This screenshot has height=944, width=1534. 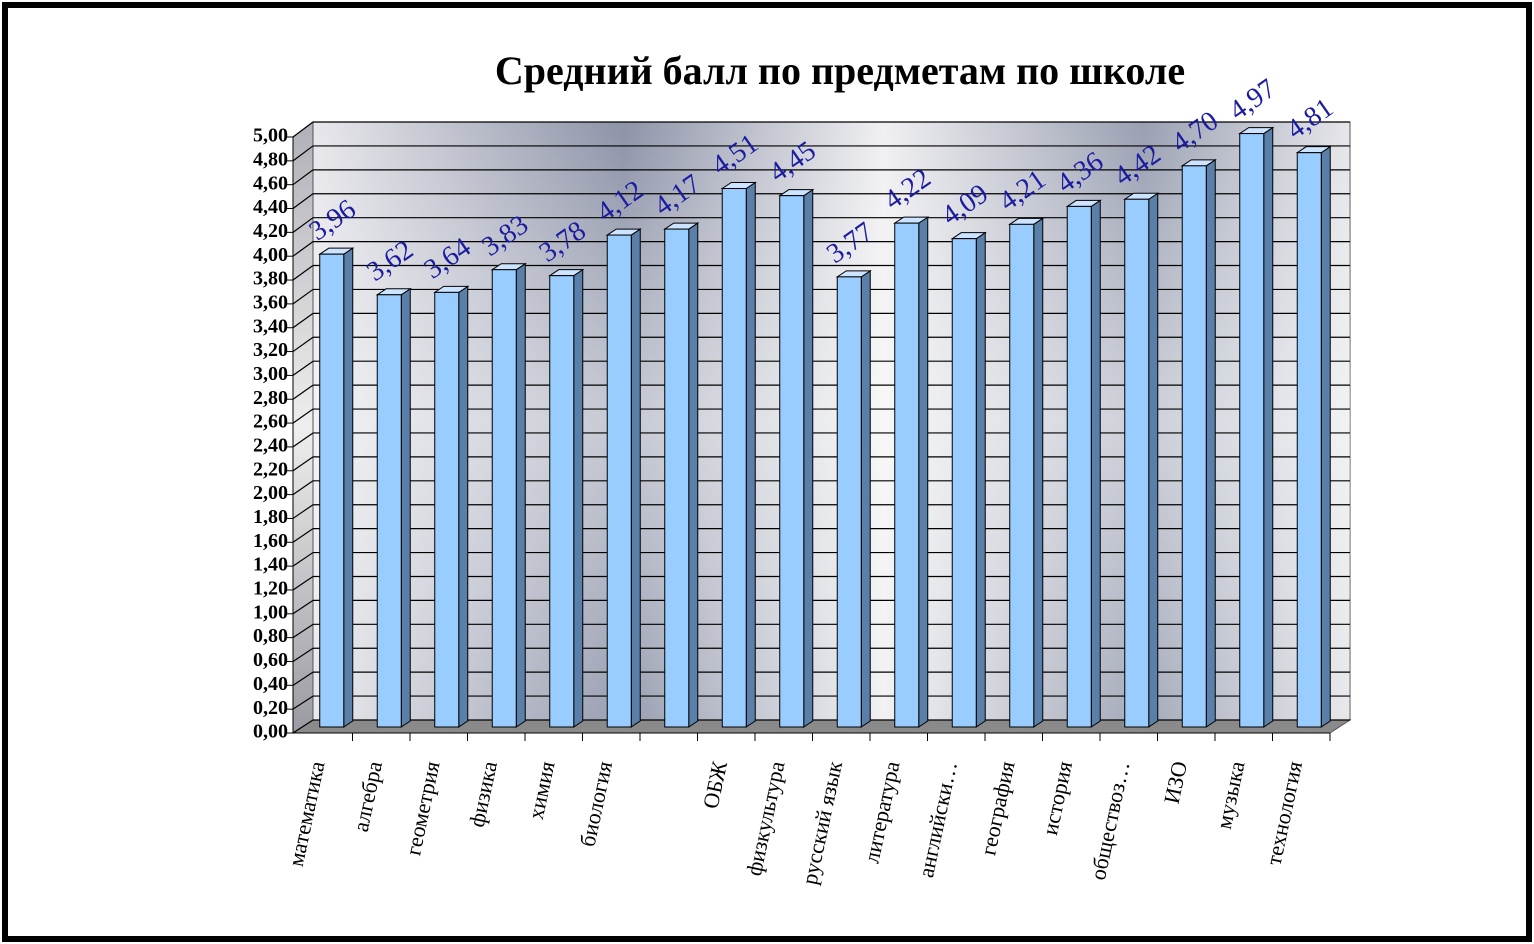 I want to click on side-wall, so click(x=303, y=427).